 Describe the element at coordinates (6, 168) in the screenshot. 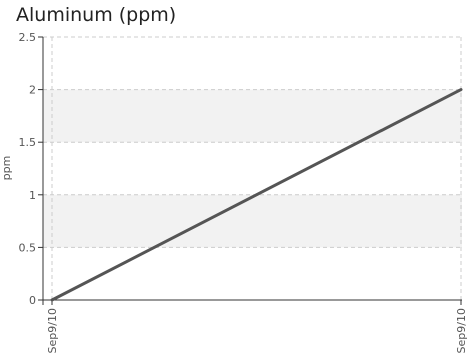

I see `y-axis-label: ppm` at that location.